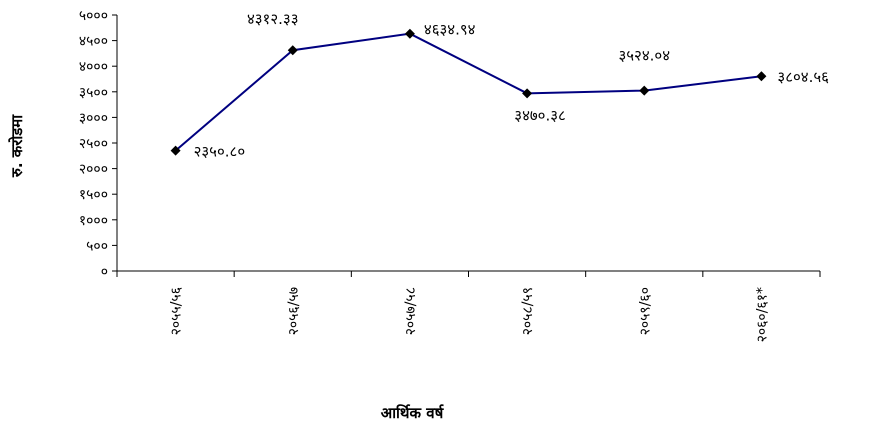  What do you see at coordinates (540, 115) in the screenshot?
I see `data-label: ३४७०.३८` at bounding box center [540, 115].